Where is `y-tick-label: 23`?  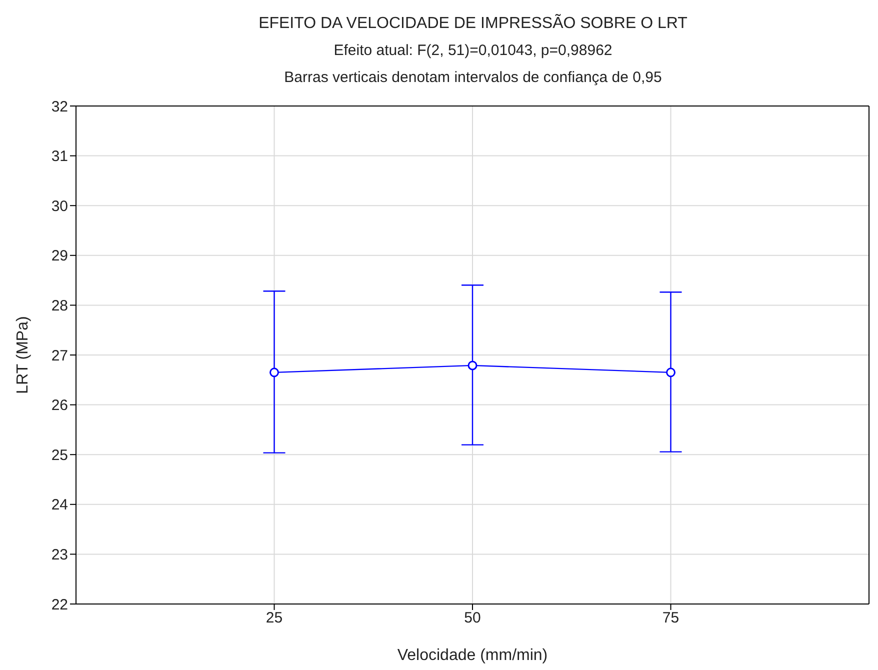 y-tick-label: 23 is located at coordinates (59, 555).